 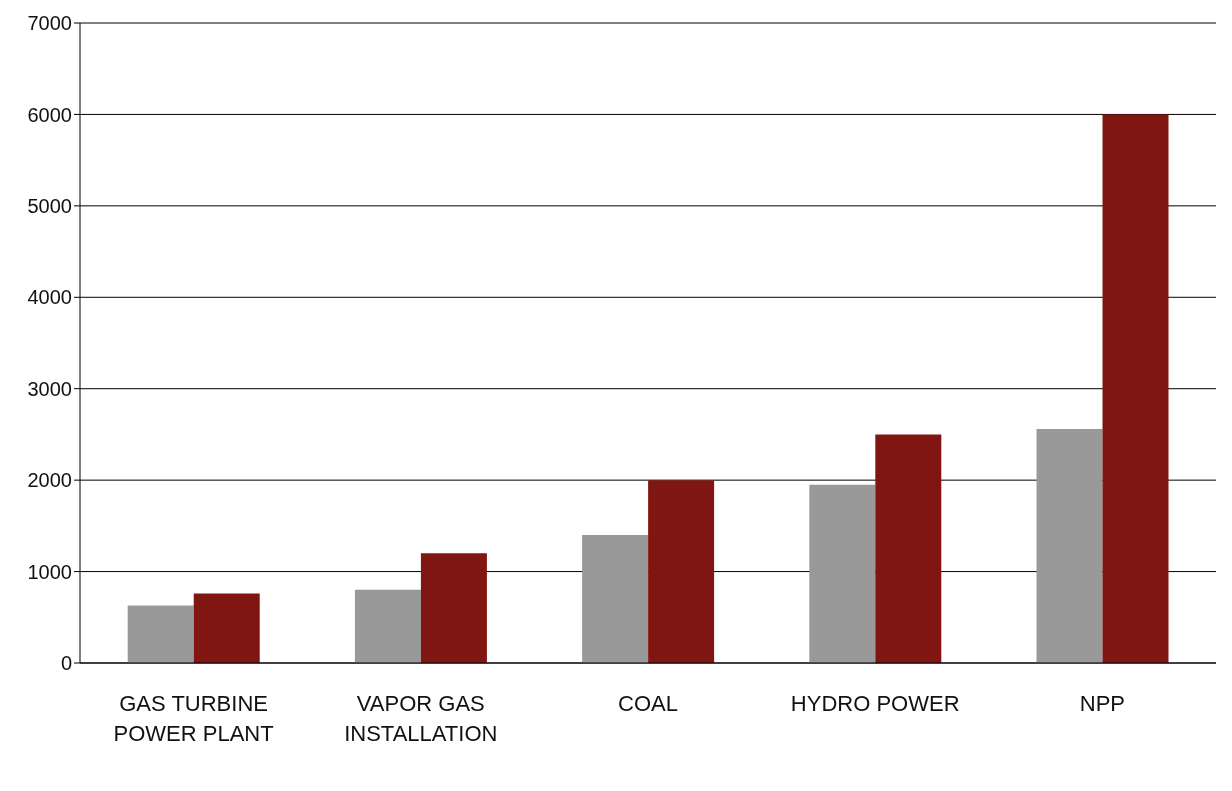 I want to click on y-tick-label: 7000, so click(x=49, y=23).